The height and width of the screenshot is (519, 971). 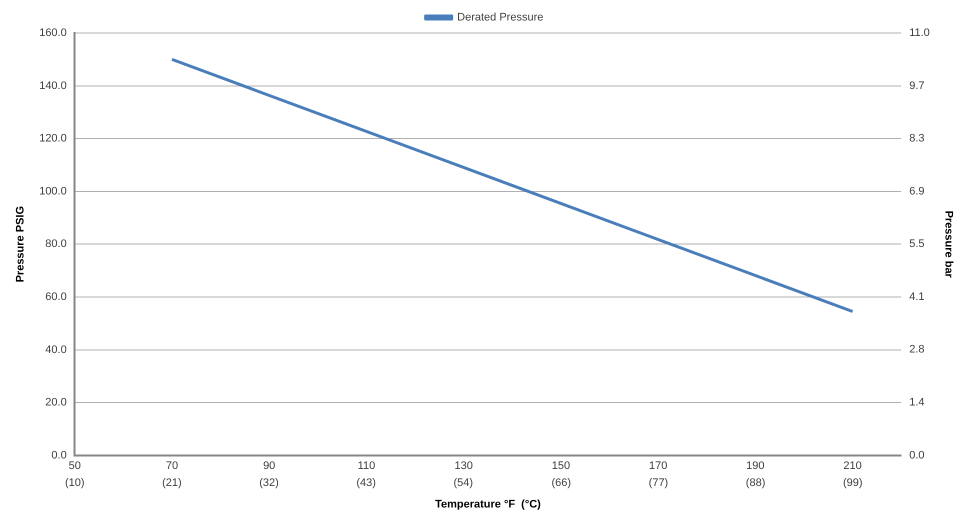 What do you see at coordinates (852, 483) in the screenshot?
I see `x2-tick-label: (99)` at bounding box center [852, 483].